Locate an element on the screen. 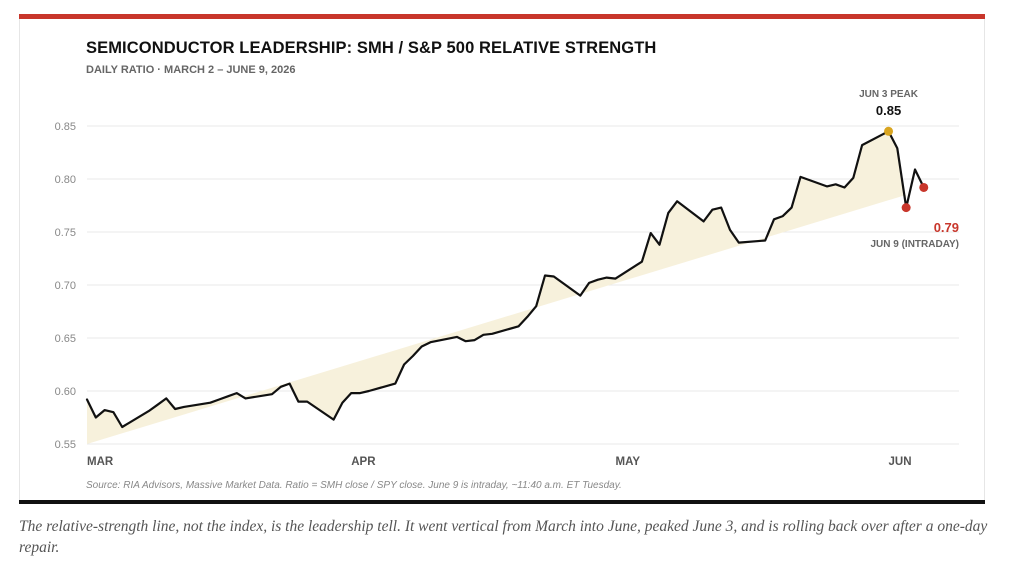  peak-value-label: 0.85 is located at coordinates (888, 110).